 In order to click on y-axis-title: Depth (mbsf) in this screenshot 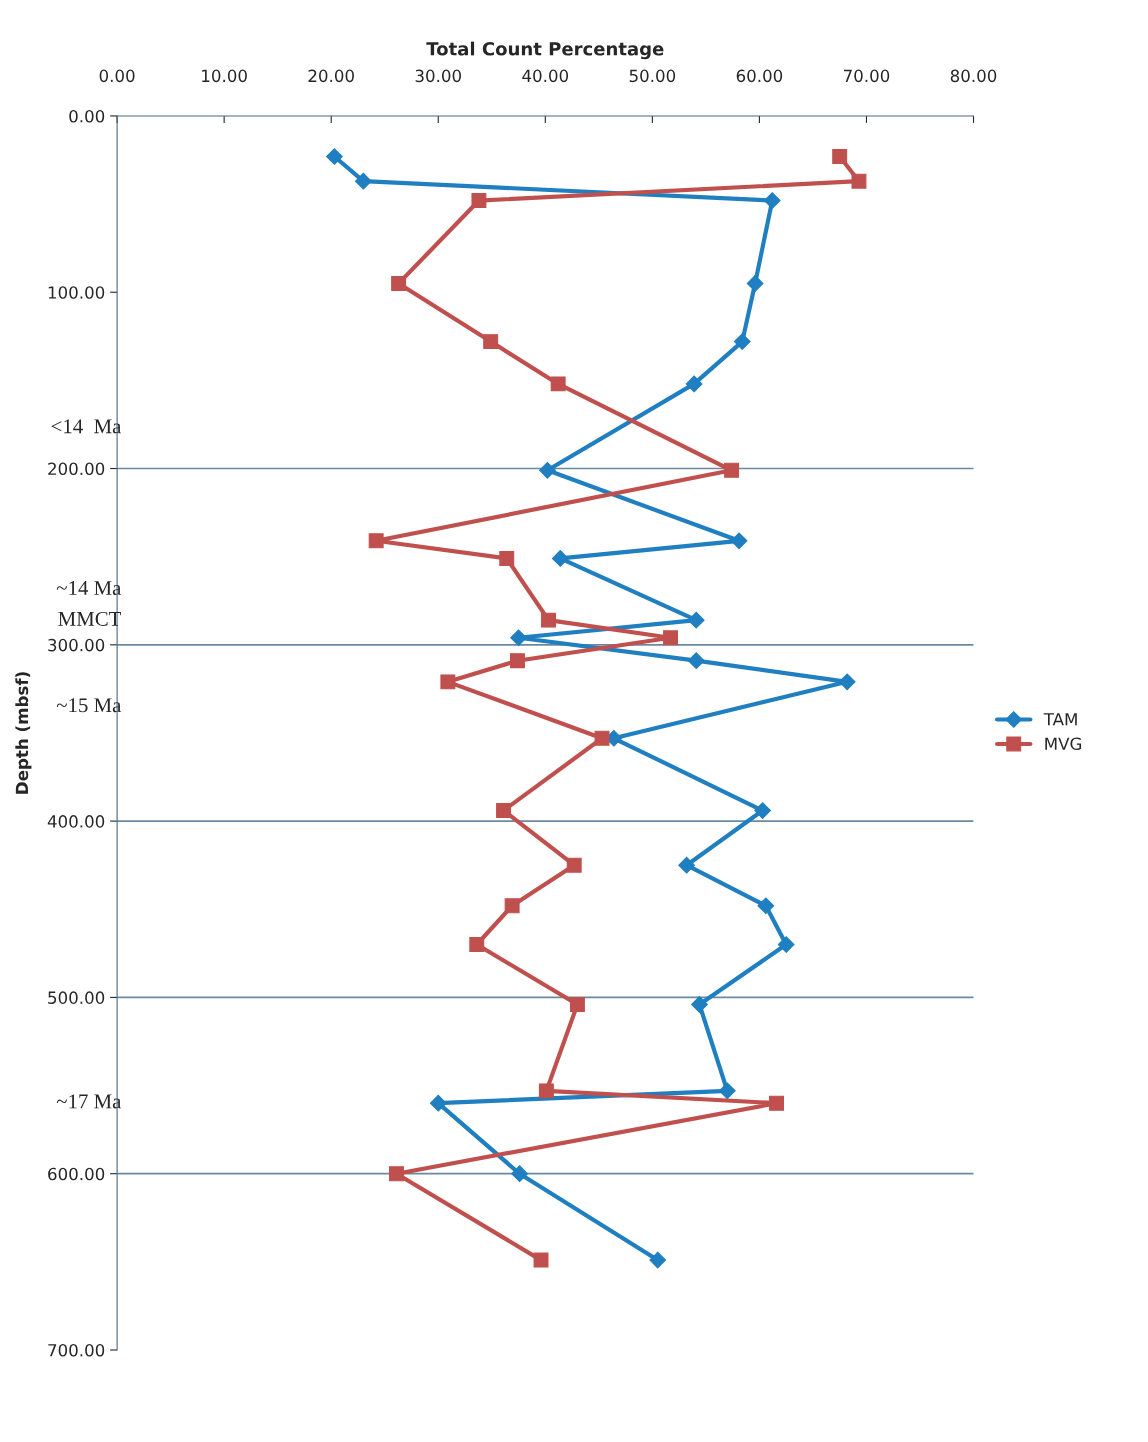, I will do `click(23, 733)`.